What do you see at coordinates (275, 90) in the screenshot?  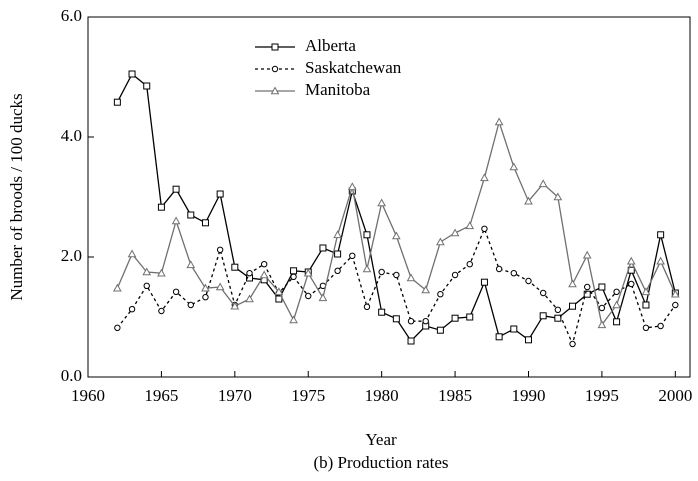 I see `legend-marker` at bounding box center [275, 90].